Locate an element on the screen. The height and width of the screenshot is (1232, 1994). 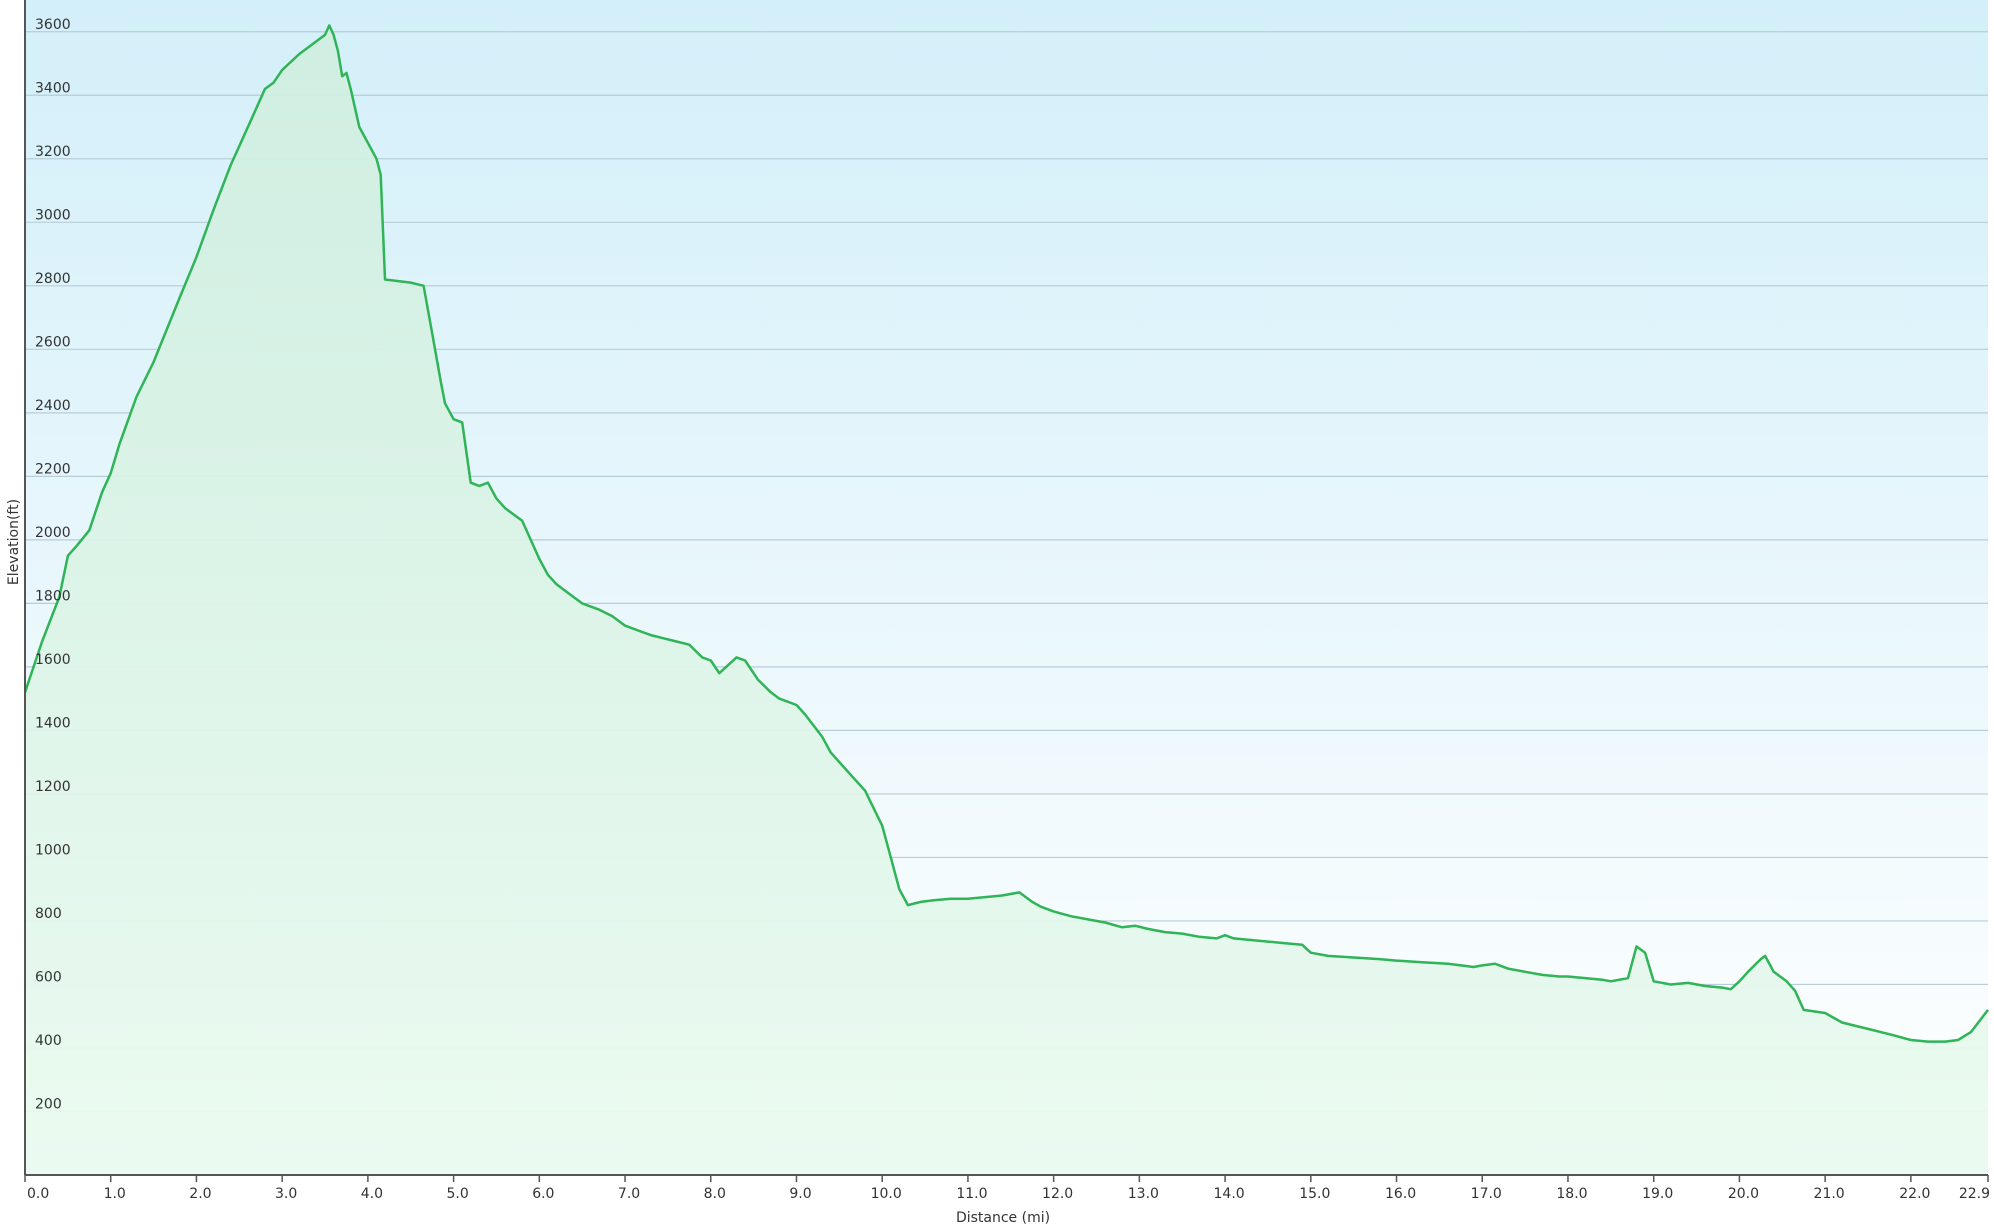
x-axis-title: Distance (mi) is located at coordinates (1003, 1218).